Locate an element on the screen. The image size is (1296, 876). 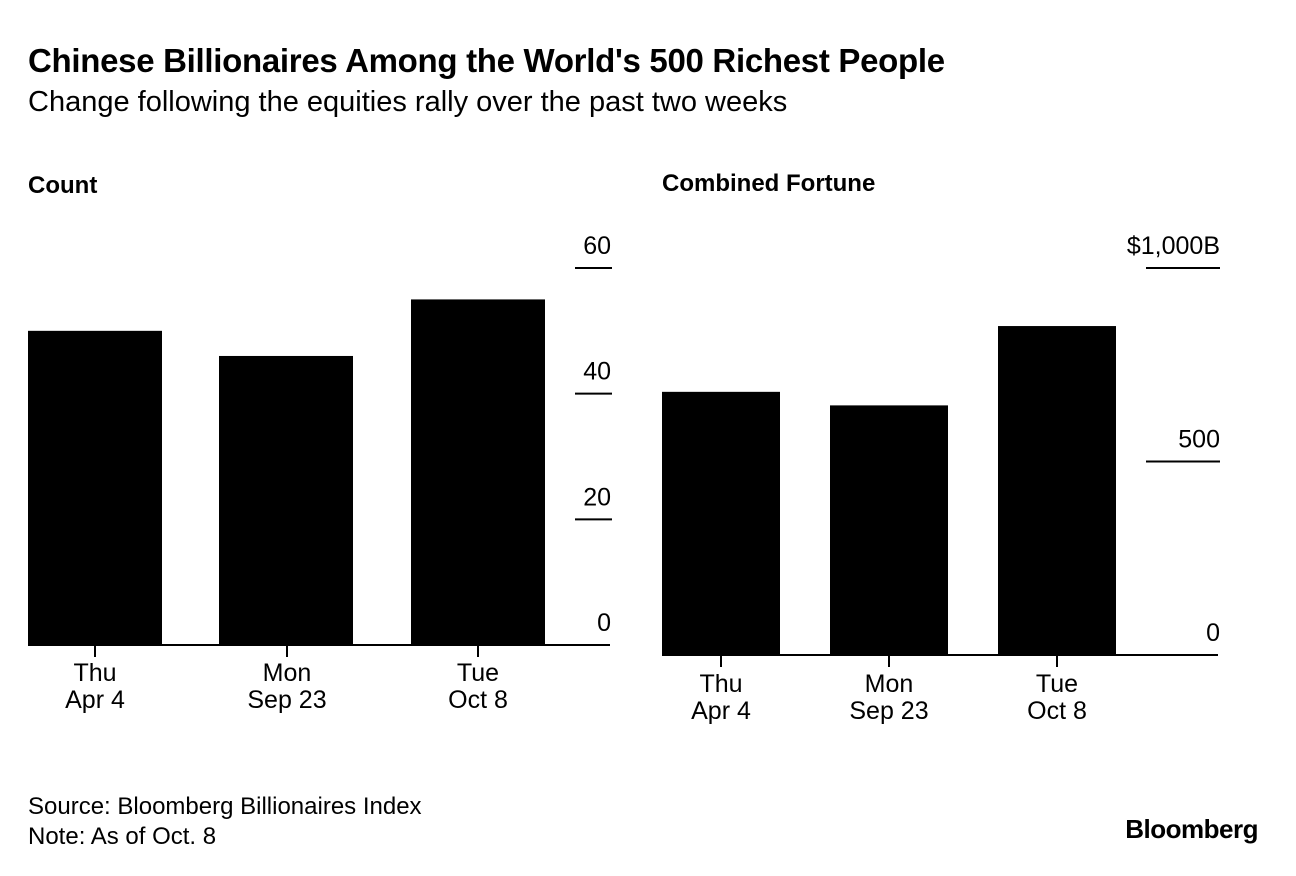
fortune-panel-title: Combined Fortune is located at coordinates (769, 183).